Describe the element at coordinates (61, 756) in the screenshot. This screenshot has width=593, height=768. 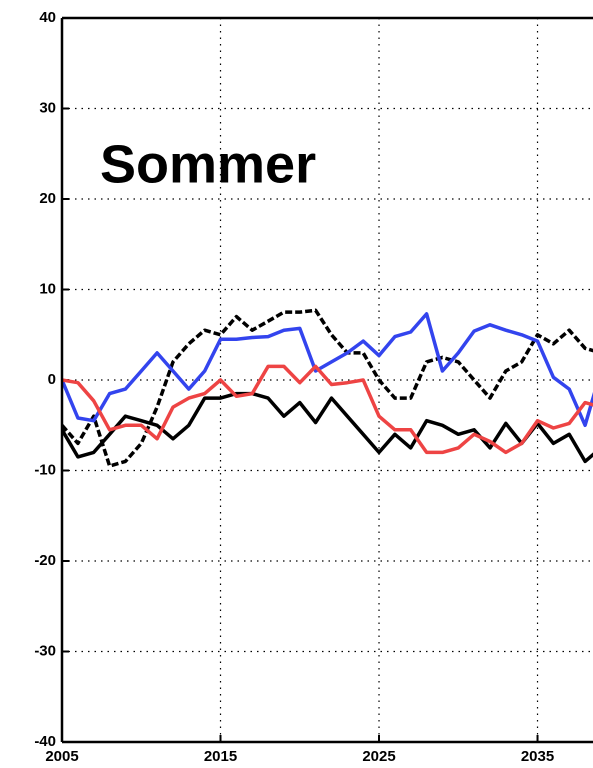
I see `x-tick-label: 2005` at that location.